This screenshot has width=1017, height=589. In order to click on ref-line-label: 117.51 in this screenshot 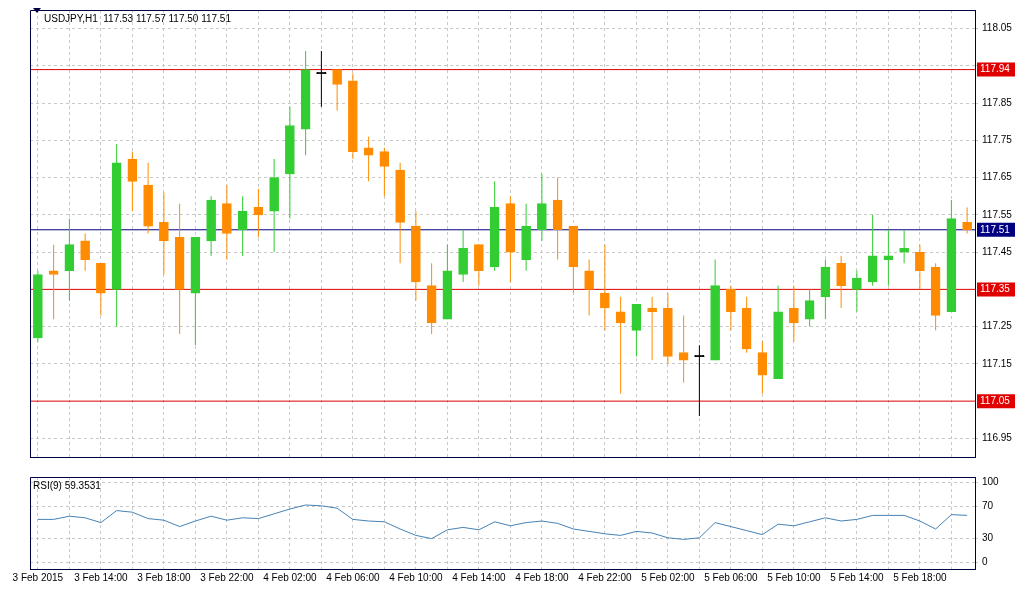, I will do `click(995, 229)`.